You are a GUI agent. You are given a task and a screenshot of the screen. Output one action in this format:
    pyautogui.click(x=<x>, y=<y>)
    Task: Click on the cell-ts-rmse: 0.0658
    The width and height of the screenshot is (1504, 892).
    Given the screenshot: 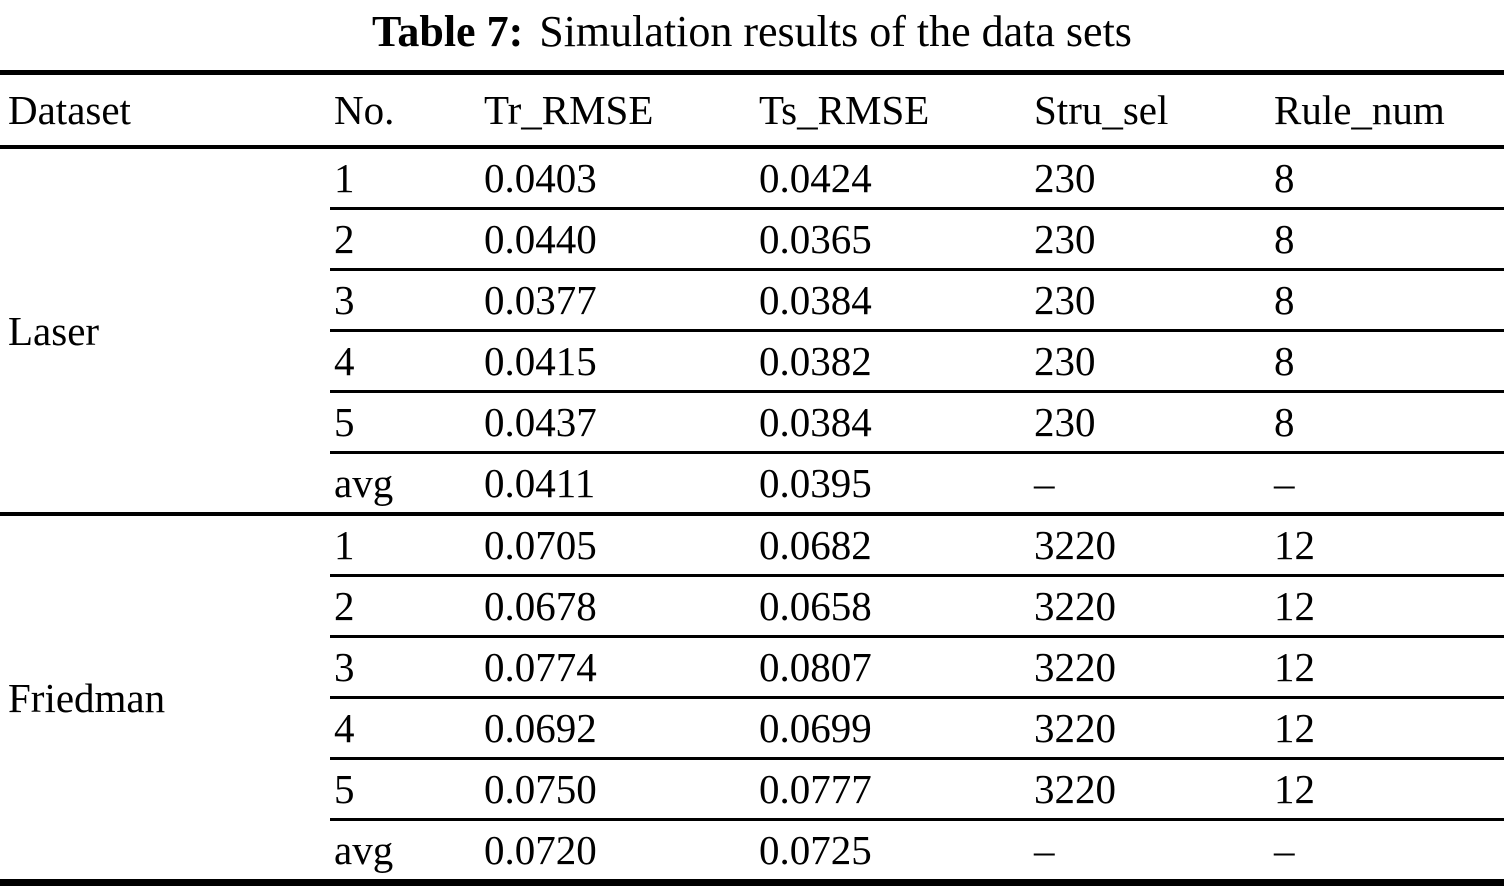 What is the action you would take?
    pyautogui.click(x=892, y=605)
    